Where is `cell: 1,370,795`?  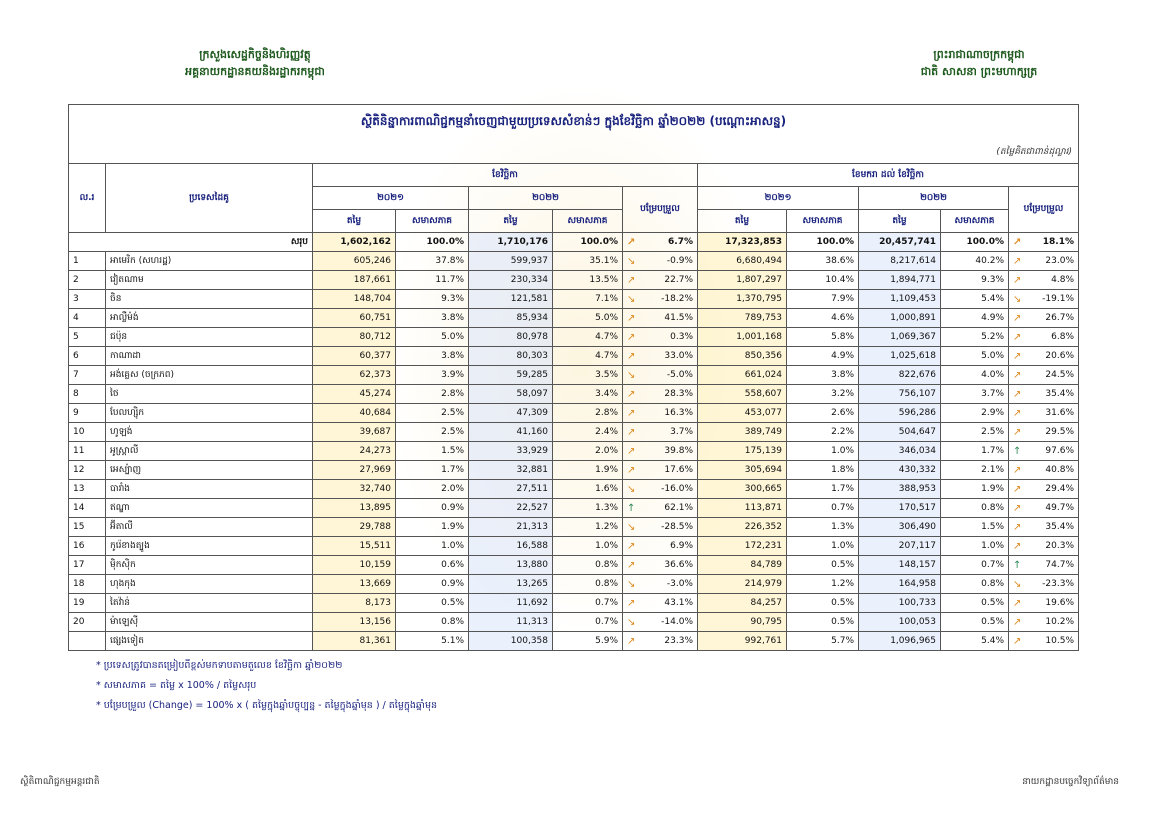
cell: 1,370,795 is located at coordinates (742, 299).